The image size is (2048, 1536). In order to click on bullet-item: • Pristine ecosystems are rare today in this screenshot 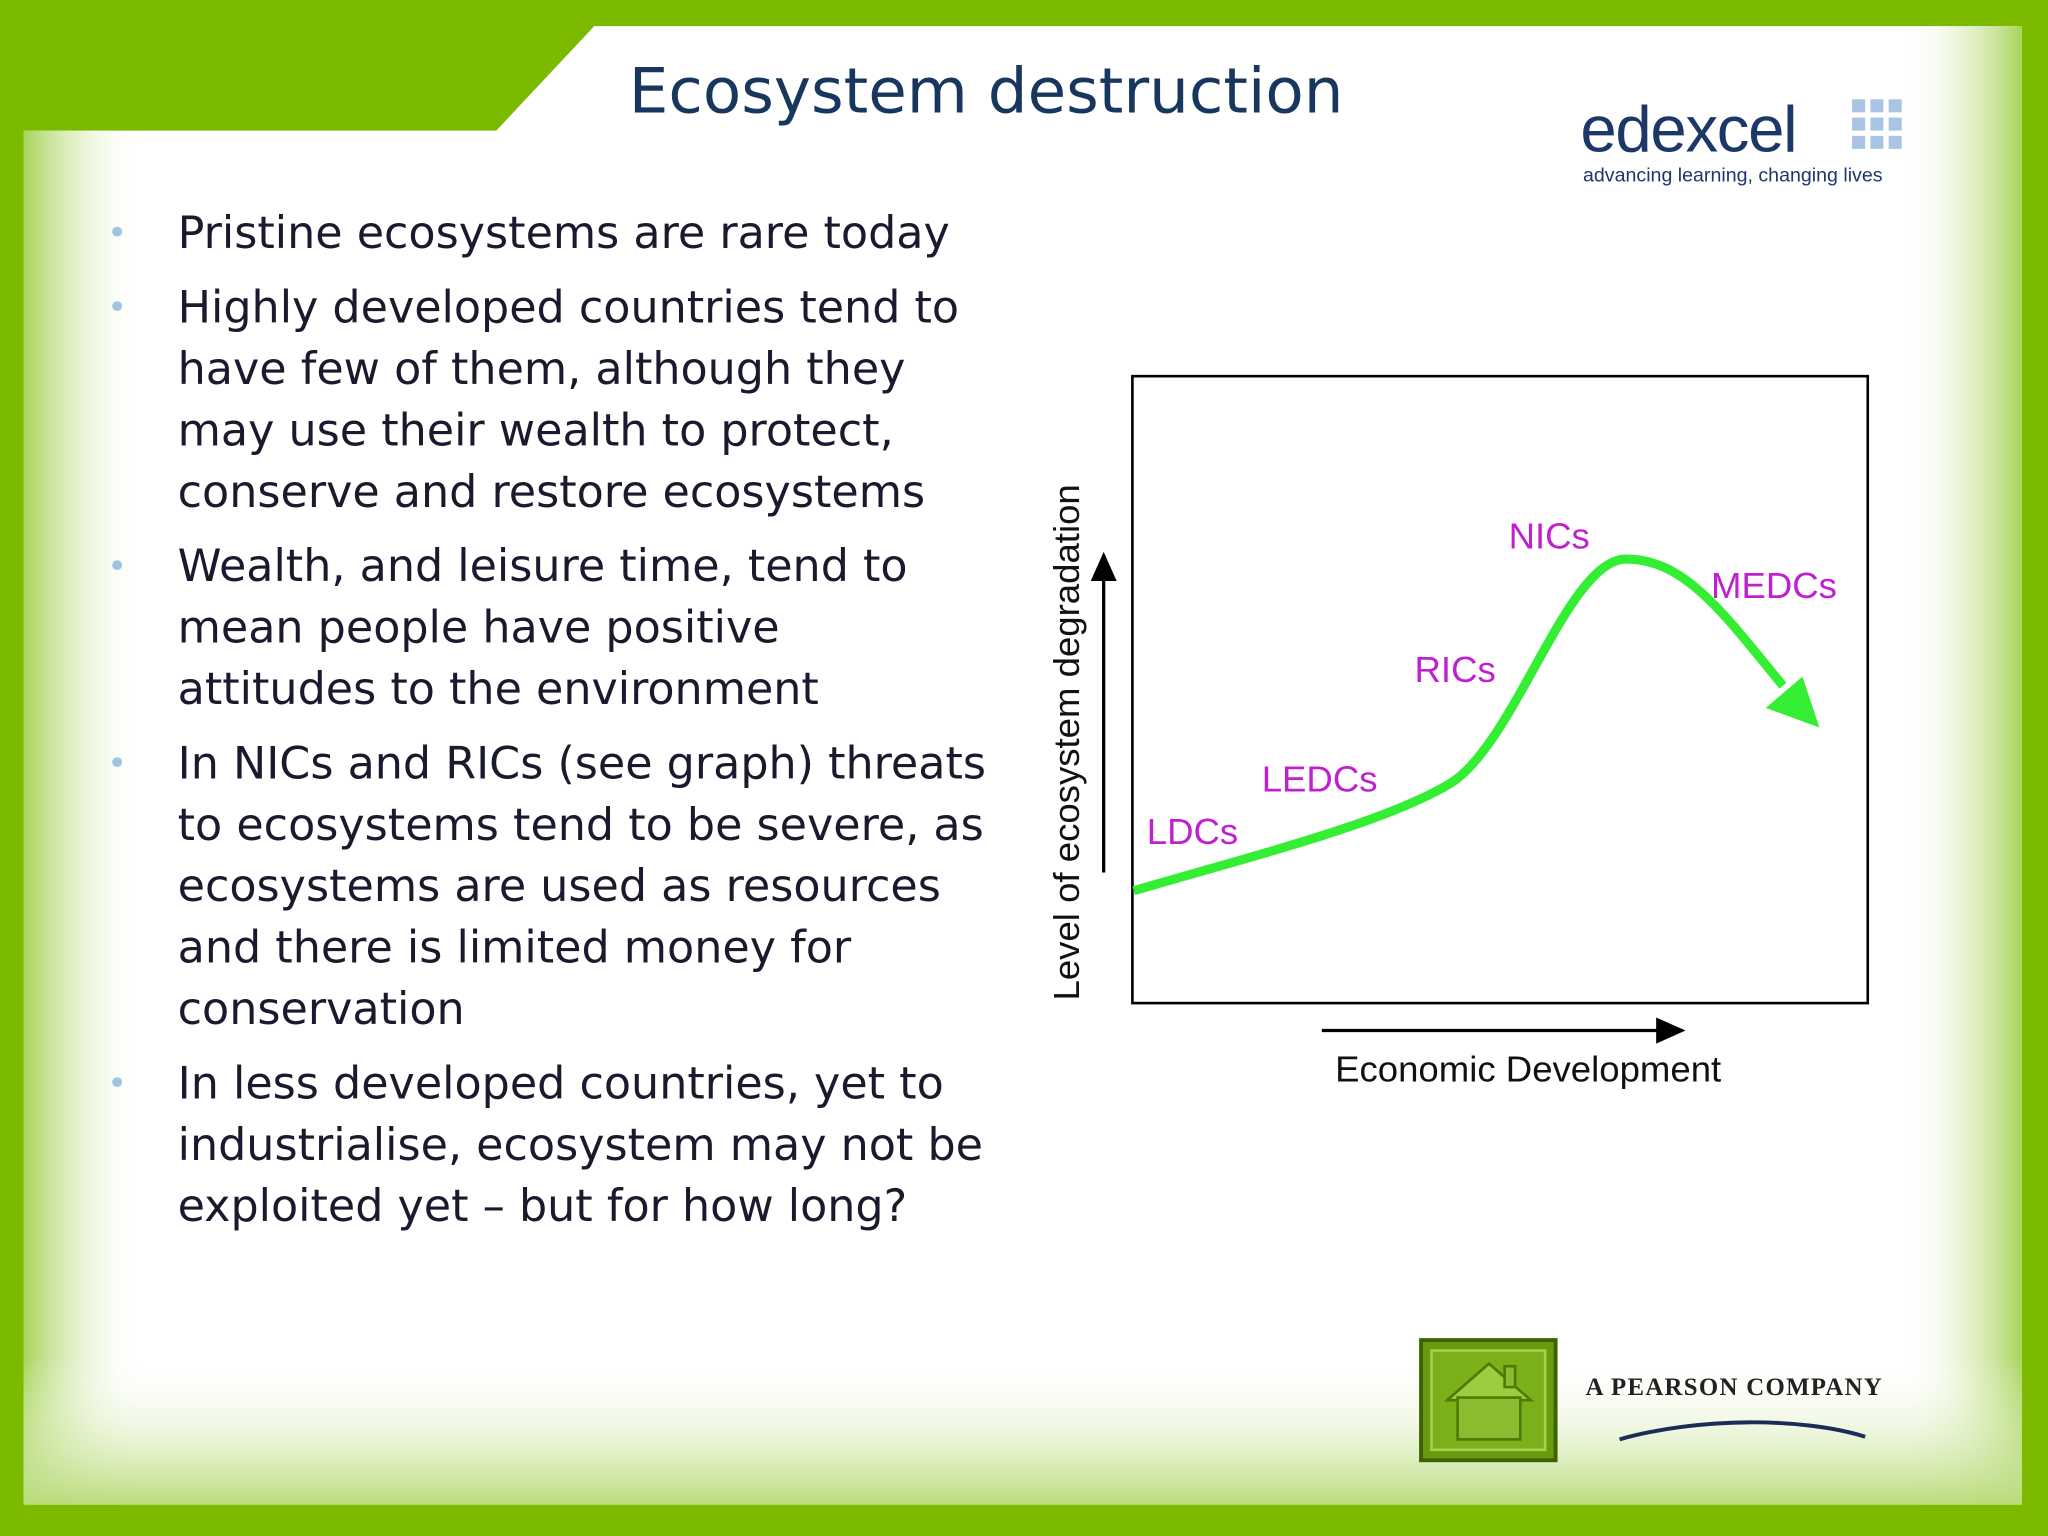, I will do `click(546, 234)`.